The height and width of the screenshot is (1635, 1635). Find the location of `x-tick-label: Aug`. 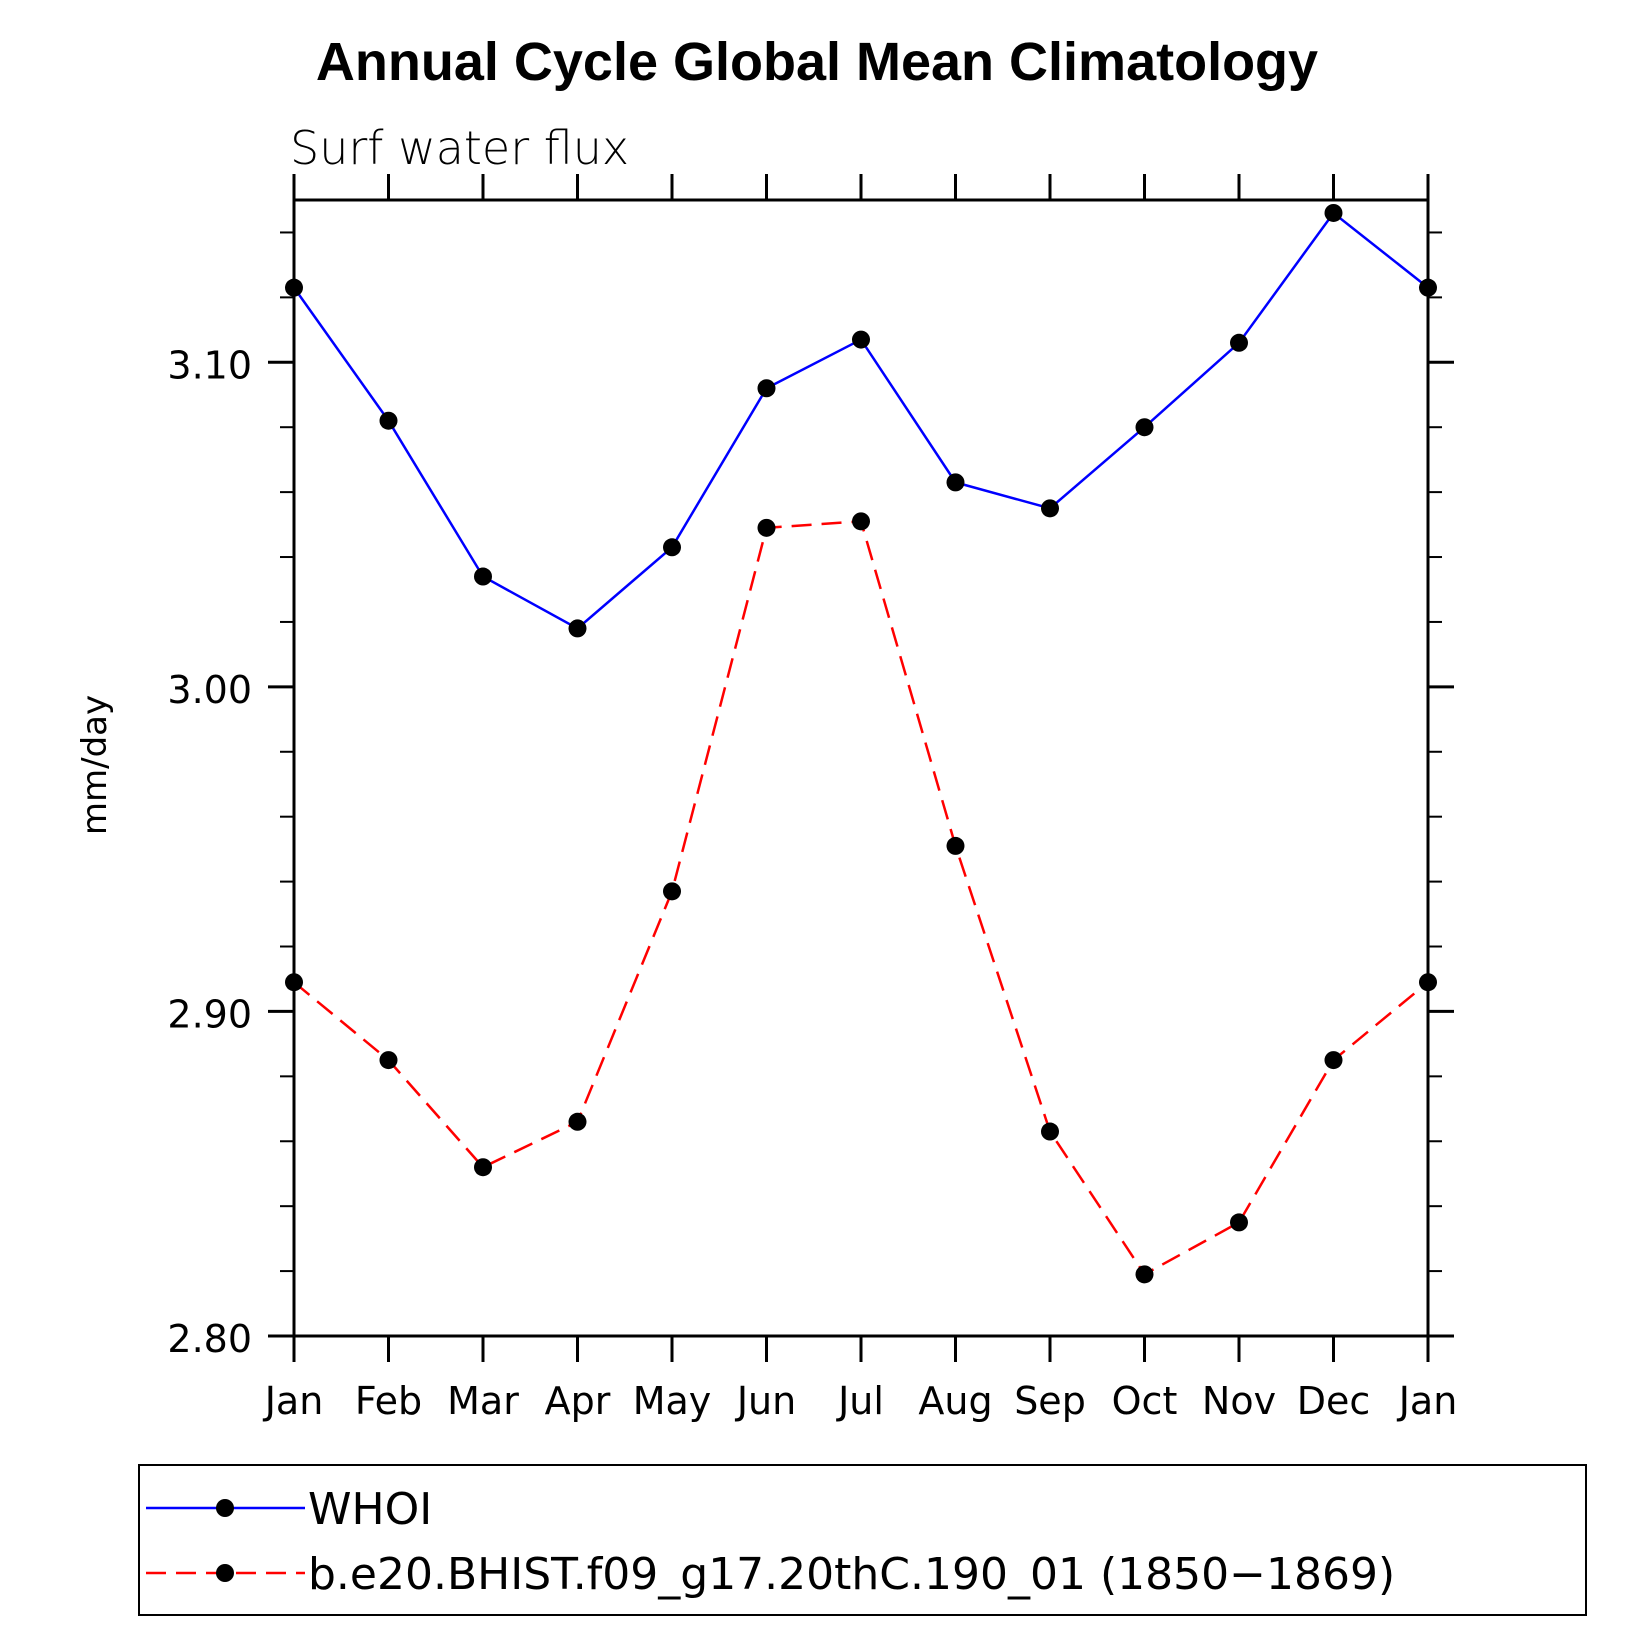

x-tick-label: Aug is located at coordinates (955, 1401).